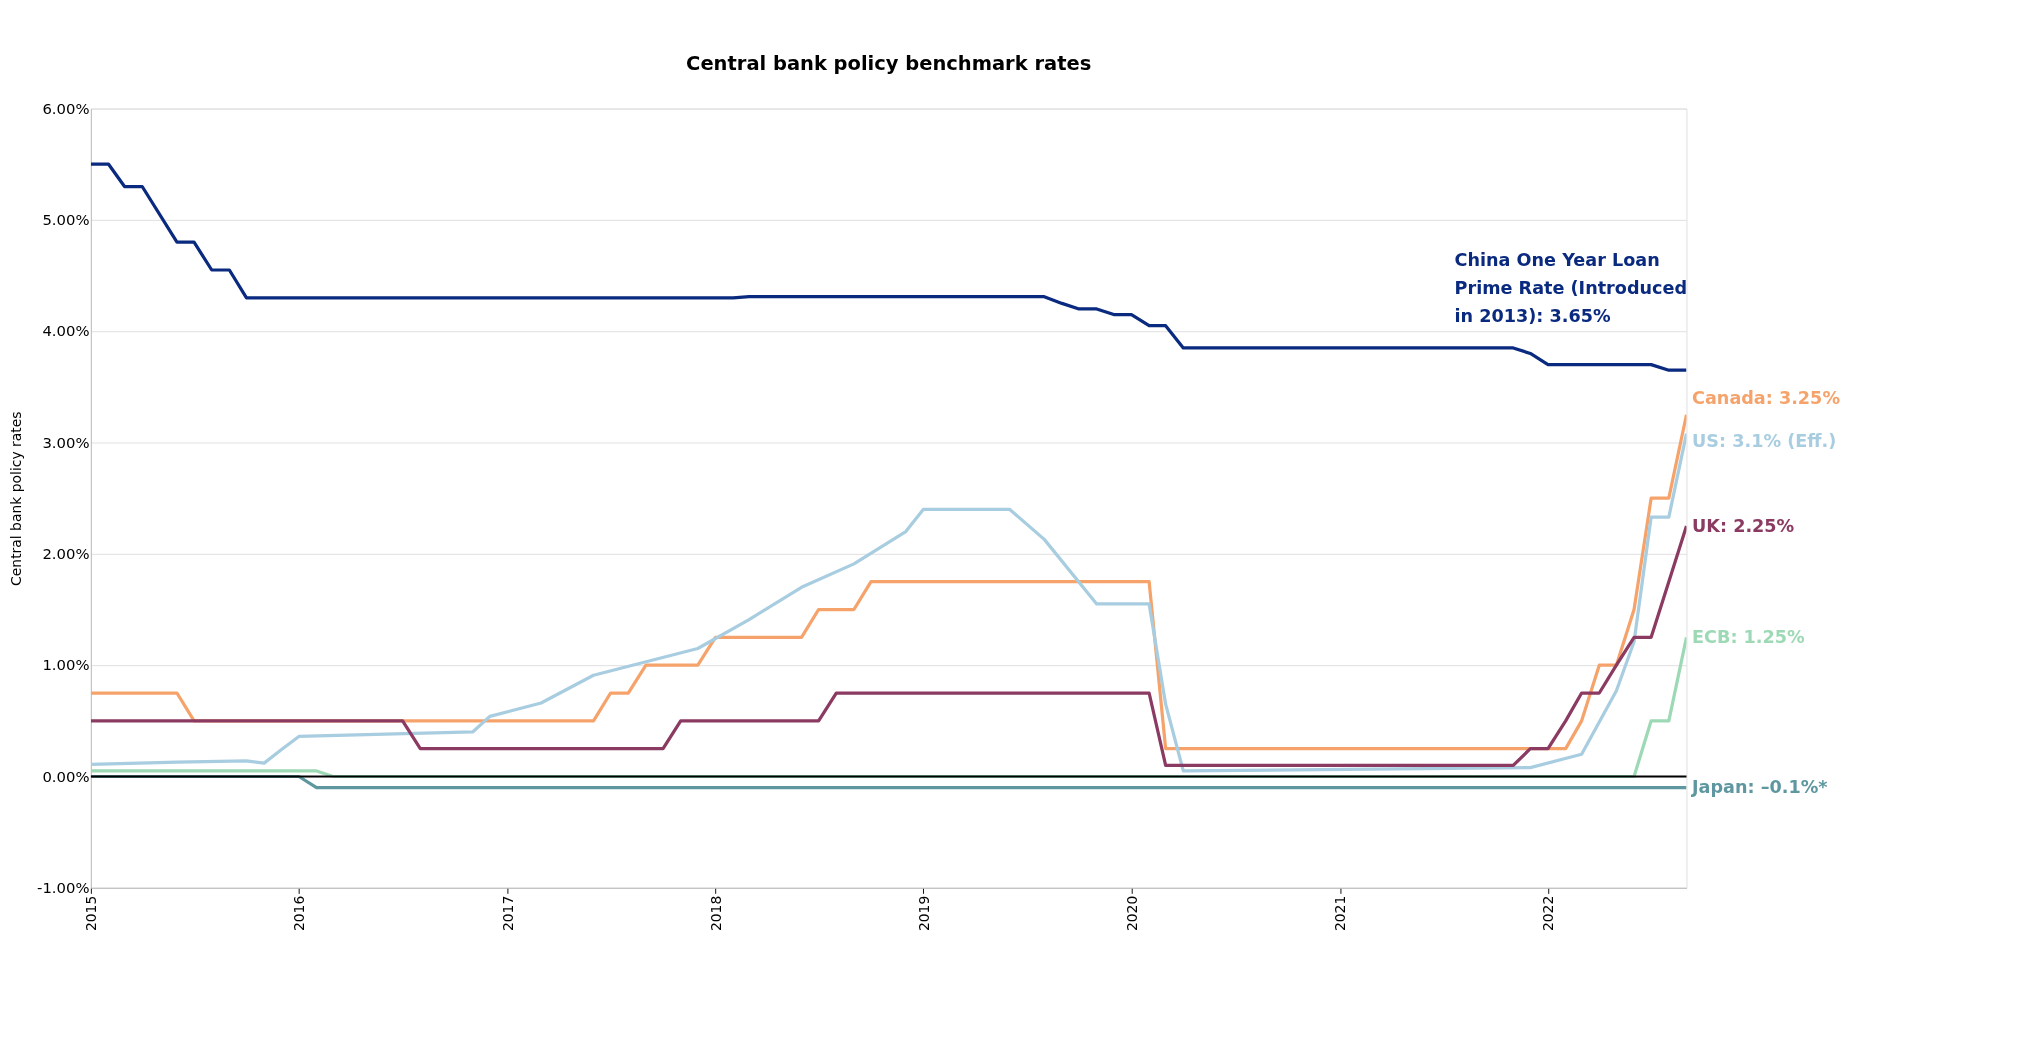 This screenshot has height=1037, width=2026. What do you see at coordinates (1764, 440) in the screenshot?
I see `series-label: US: 3.1% (Eff.)` at bounding box center [1764, 440].